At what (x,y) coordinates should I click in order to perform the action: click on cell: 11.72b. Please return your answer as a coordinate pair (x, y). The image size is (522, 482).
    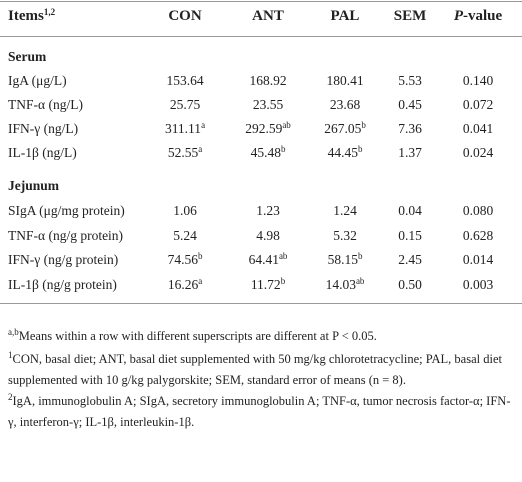
    Looking at the image, I should click on (268, 285).